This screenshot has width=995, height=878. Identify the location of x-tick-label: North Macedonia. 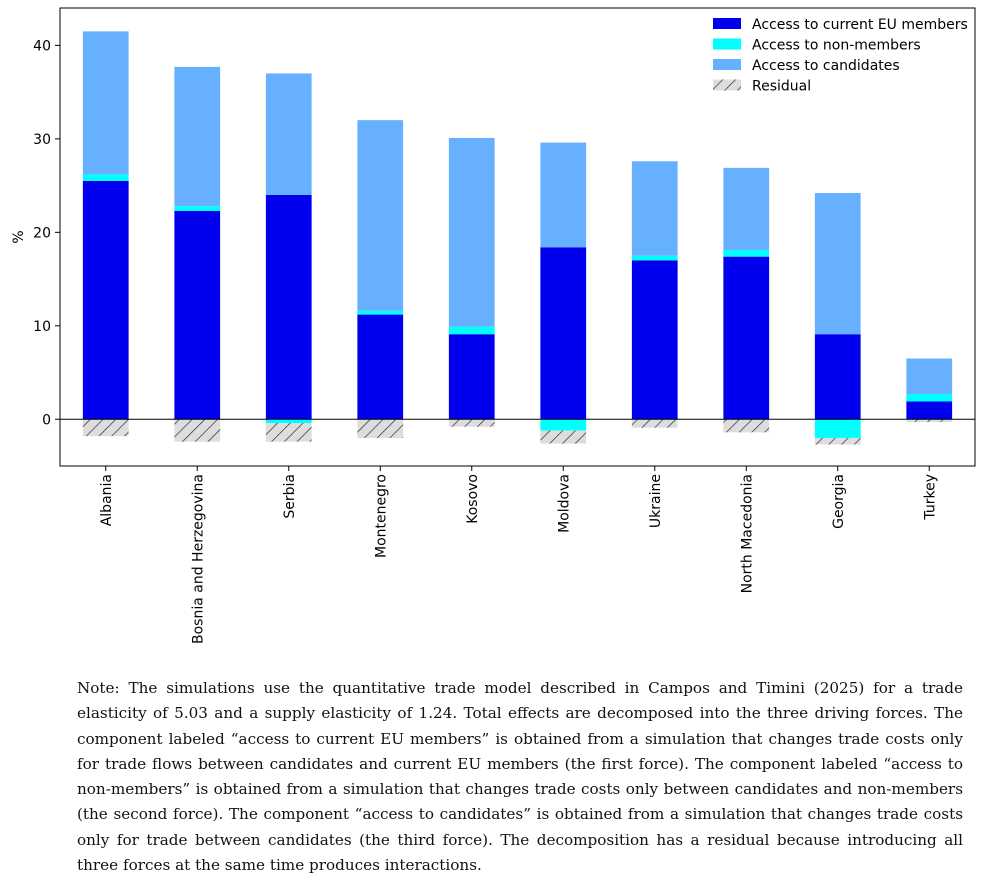
(747, 533).